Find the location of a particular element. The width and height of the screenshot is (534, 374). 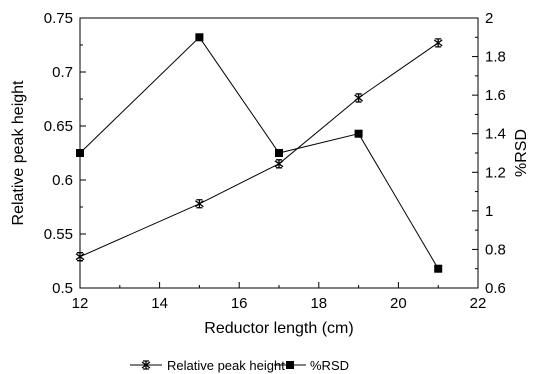

left-y-tick-label: 0.7 is located at coordinates (62, 72).